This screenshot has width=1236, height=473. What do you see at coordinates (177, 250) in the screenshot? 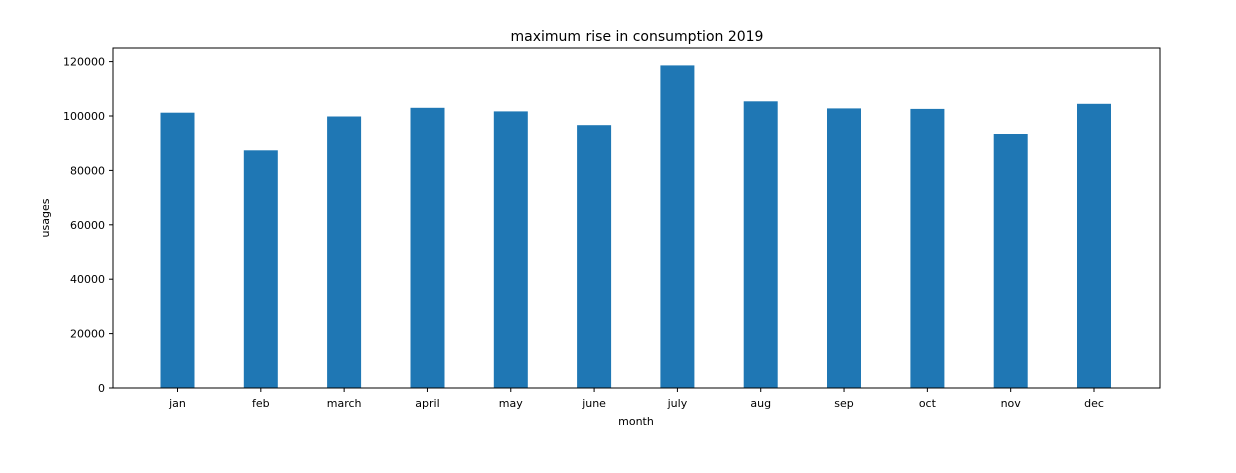
I see `bar-jan` at bounding box center [177, 250].